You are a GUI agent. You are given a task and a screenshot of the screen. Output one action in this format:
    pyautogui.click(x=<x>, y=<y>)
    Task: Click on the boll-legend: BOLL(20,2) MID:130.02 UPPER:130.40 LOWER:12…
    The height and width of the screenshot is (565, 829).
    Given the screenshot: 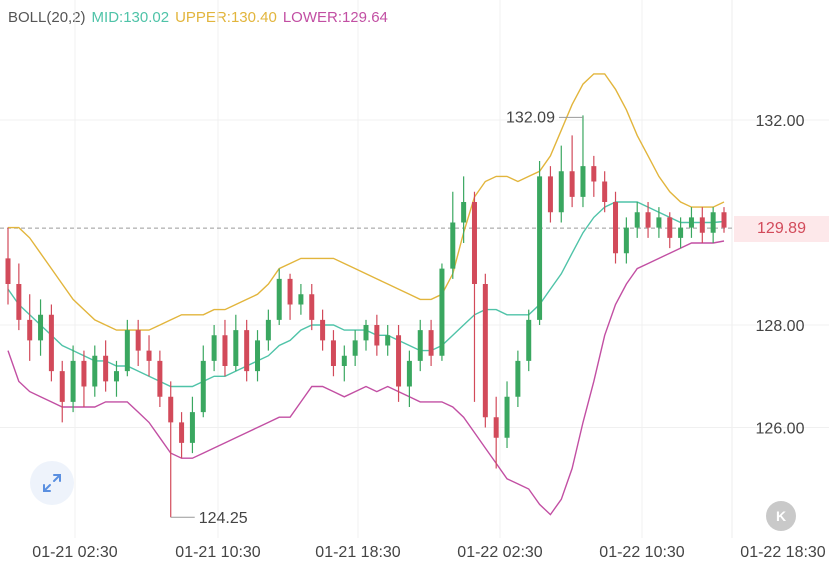 What is the action you would take?
    pyautogui.click(x=201, y=17)
    